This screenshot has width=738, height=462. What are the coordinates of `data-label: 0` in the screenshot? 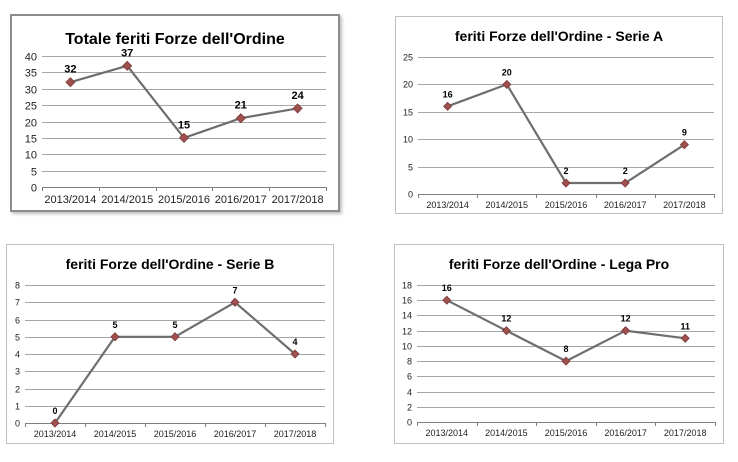 It's located at (54, 411).